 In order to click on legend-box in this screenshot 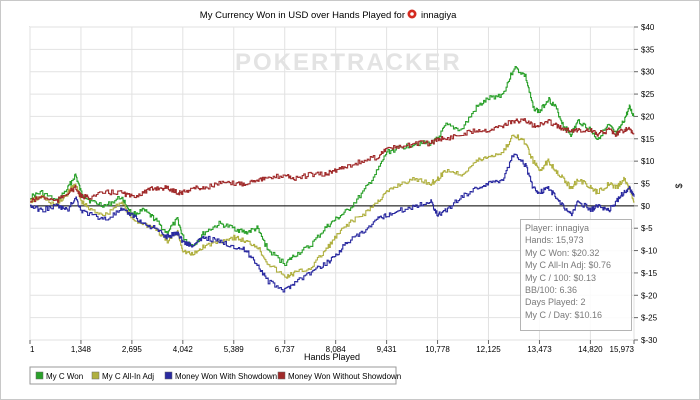, I will do `click(213, 375)`.